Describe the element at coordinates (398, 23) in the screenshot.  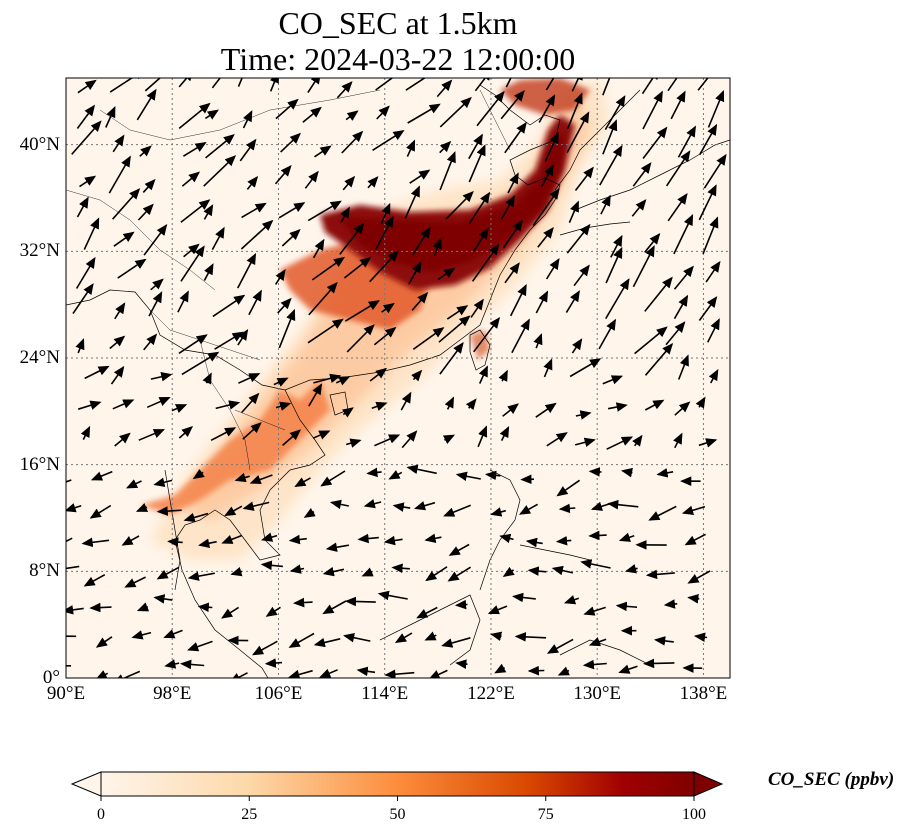
I see `map-title-line1: CO_SEC at 1.5km` at that location.